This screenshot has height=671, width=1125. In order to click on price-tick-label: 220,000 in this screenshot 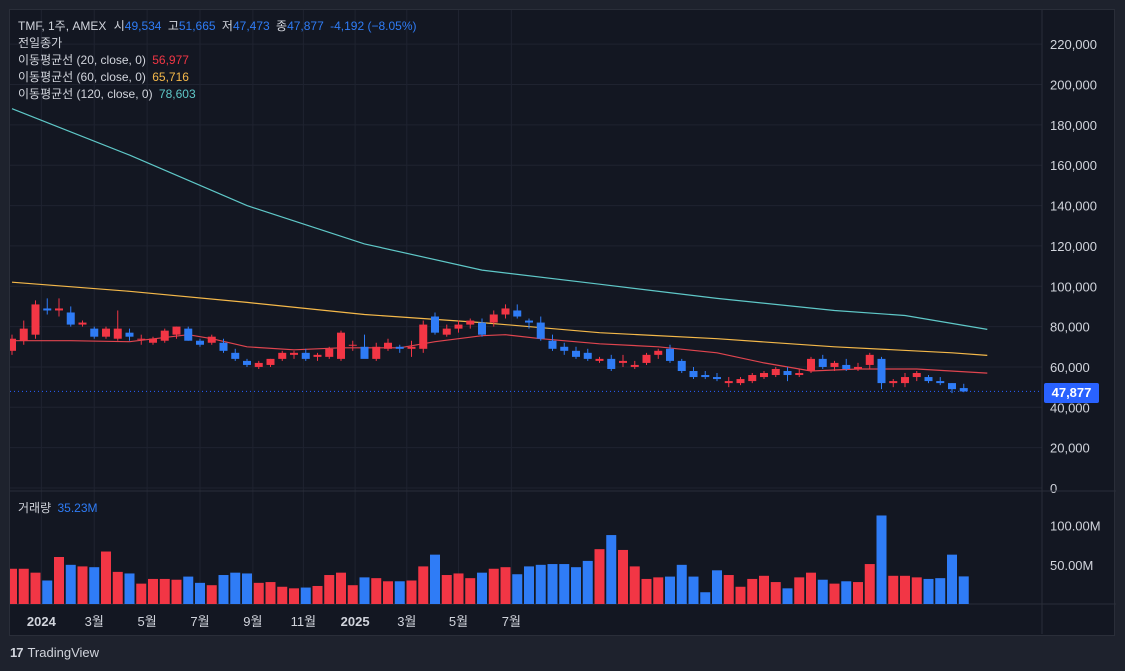, I will do `click(1073, 44)`.